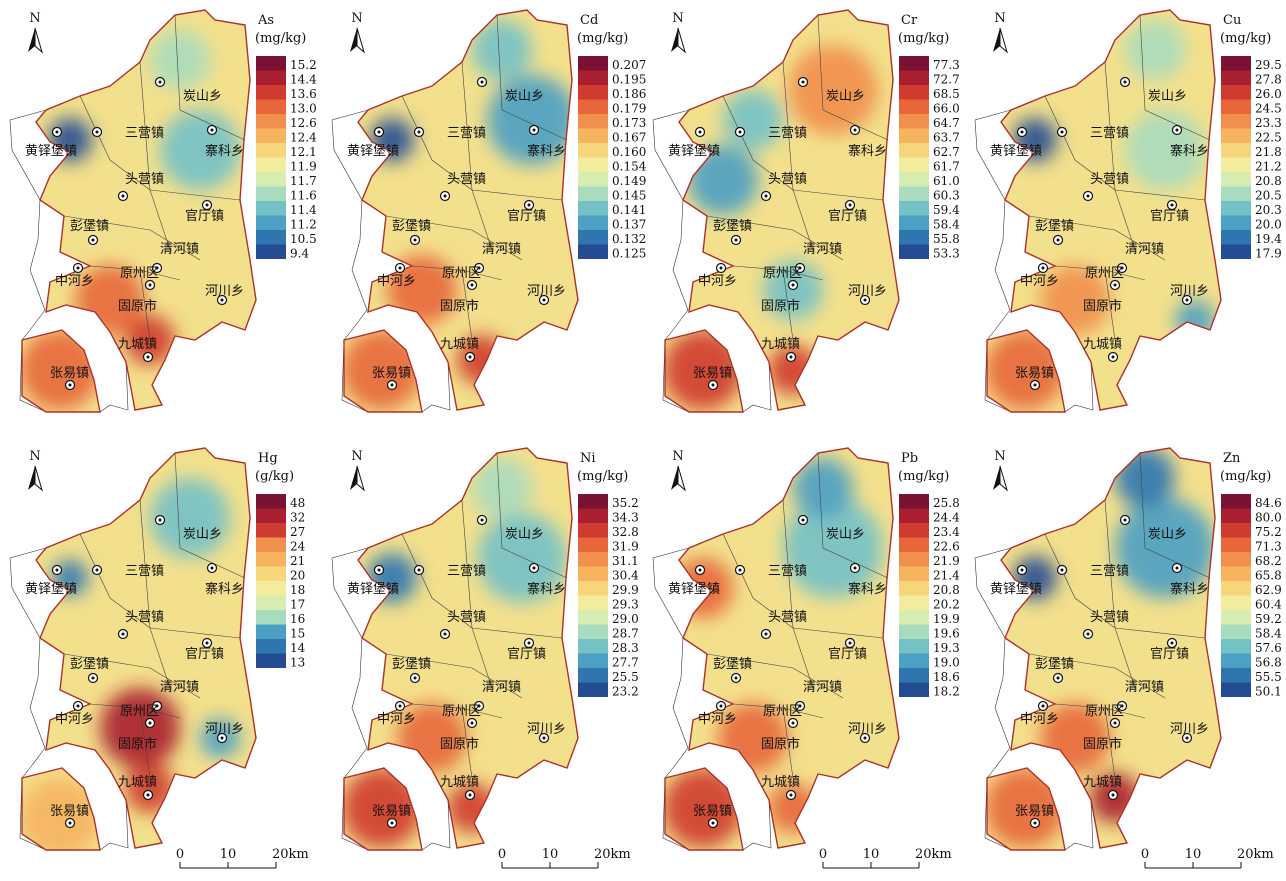 The height and width of the screenshot is (881, 1286). Describe the element at coordinates (629, 152) in the screenshot. I see `legend-label: 0.160` at that location.